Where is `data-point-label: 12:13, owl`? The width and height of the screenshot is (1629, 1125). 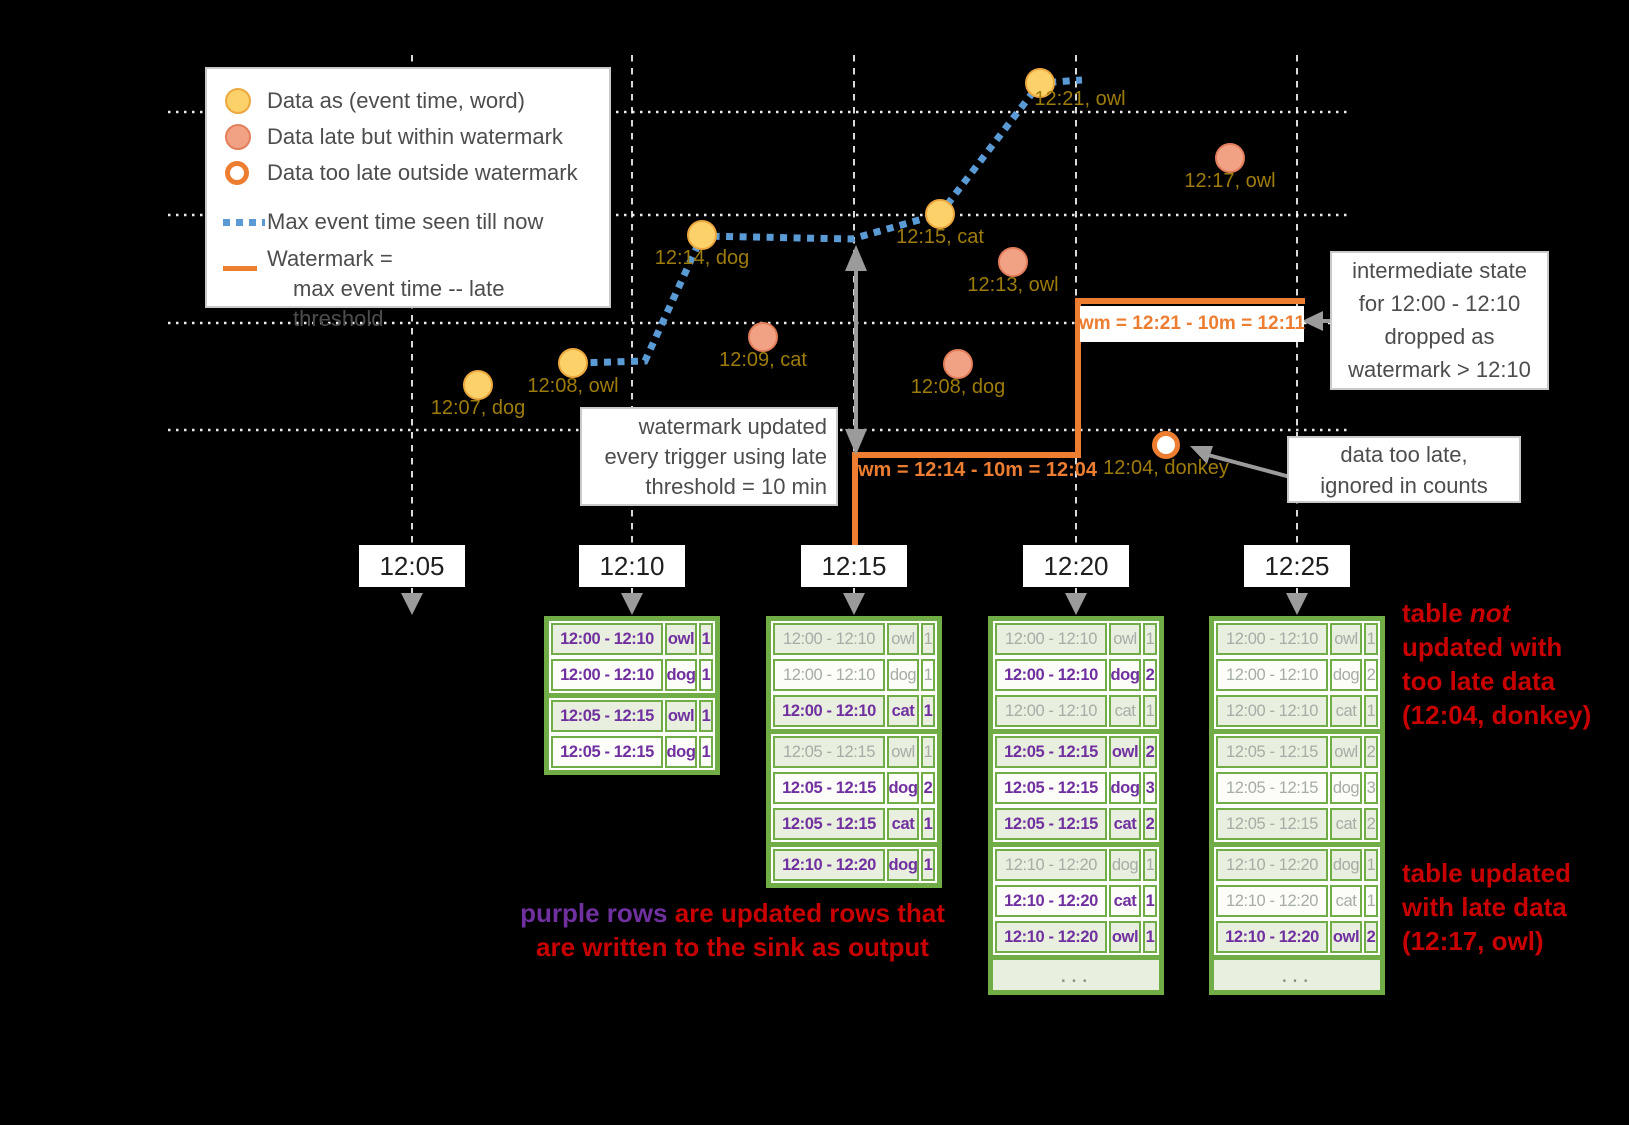
data-point-label: 12:13, owl is located at coordinates (1013, 285).